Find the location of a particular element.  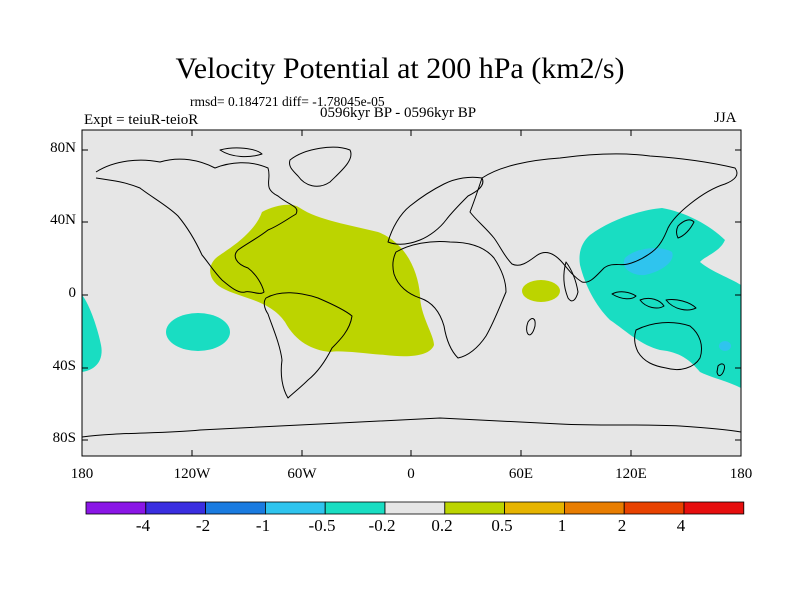

colorbar is located at coordinates (415, 508).